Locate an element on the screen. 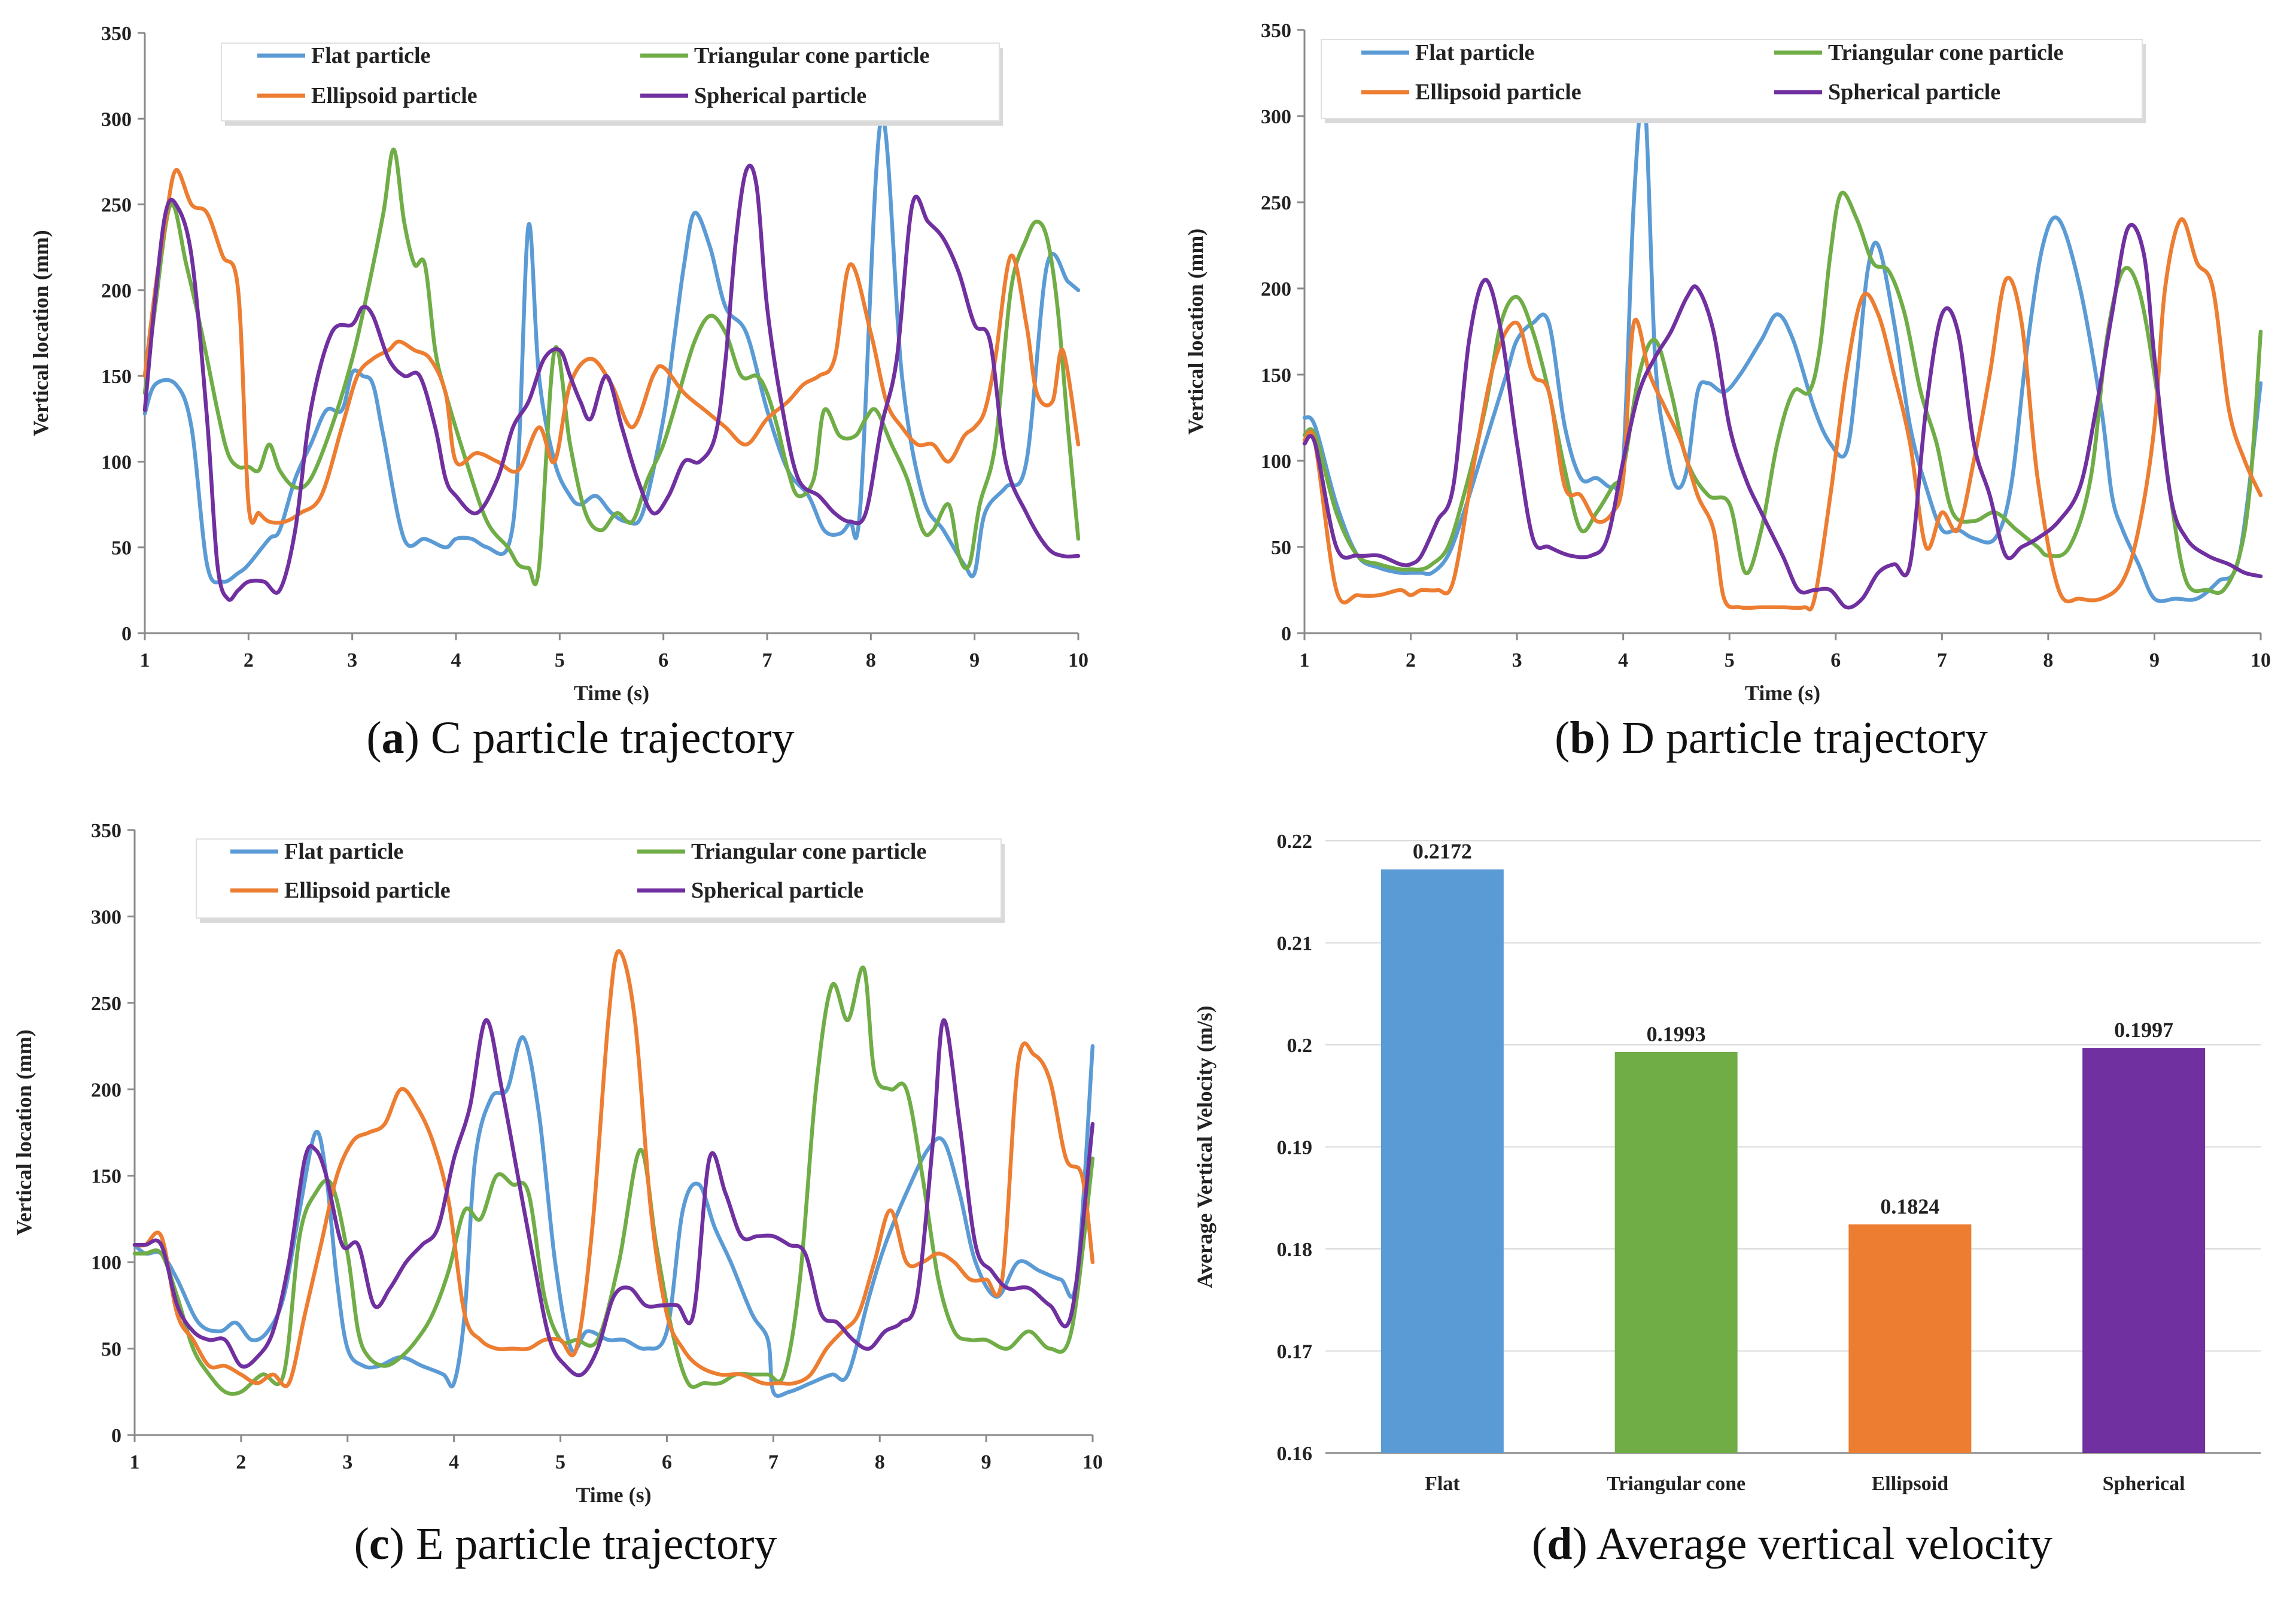 The width and height of the screenshot is (2296, 1602). y-tick-label: 0.18 is located at coordinates (1295, 1250).